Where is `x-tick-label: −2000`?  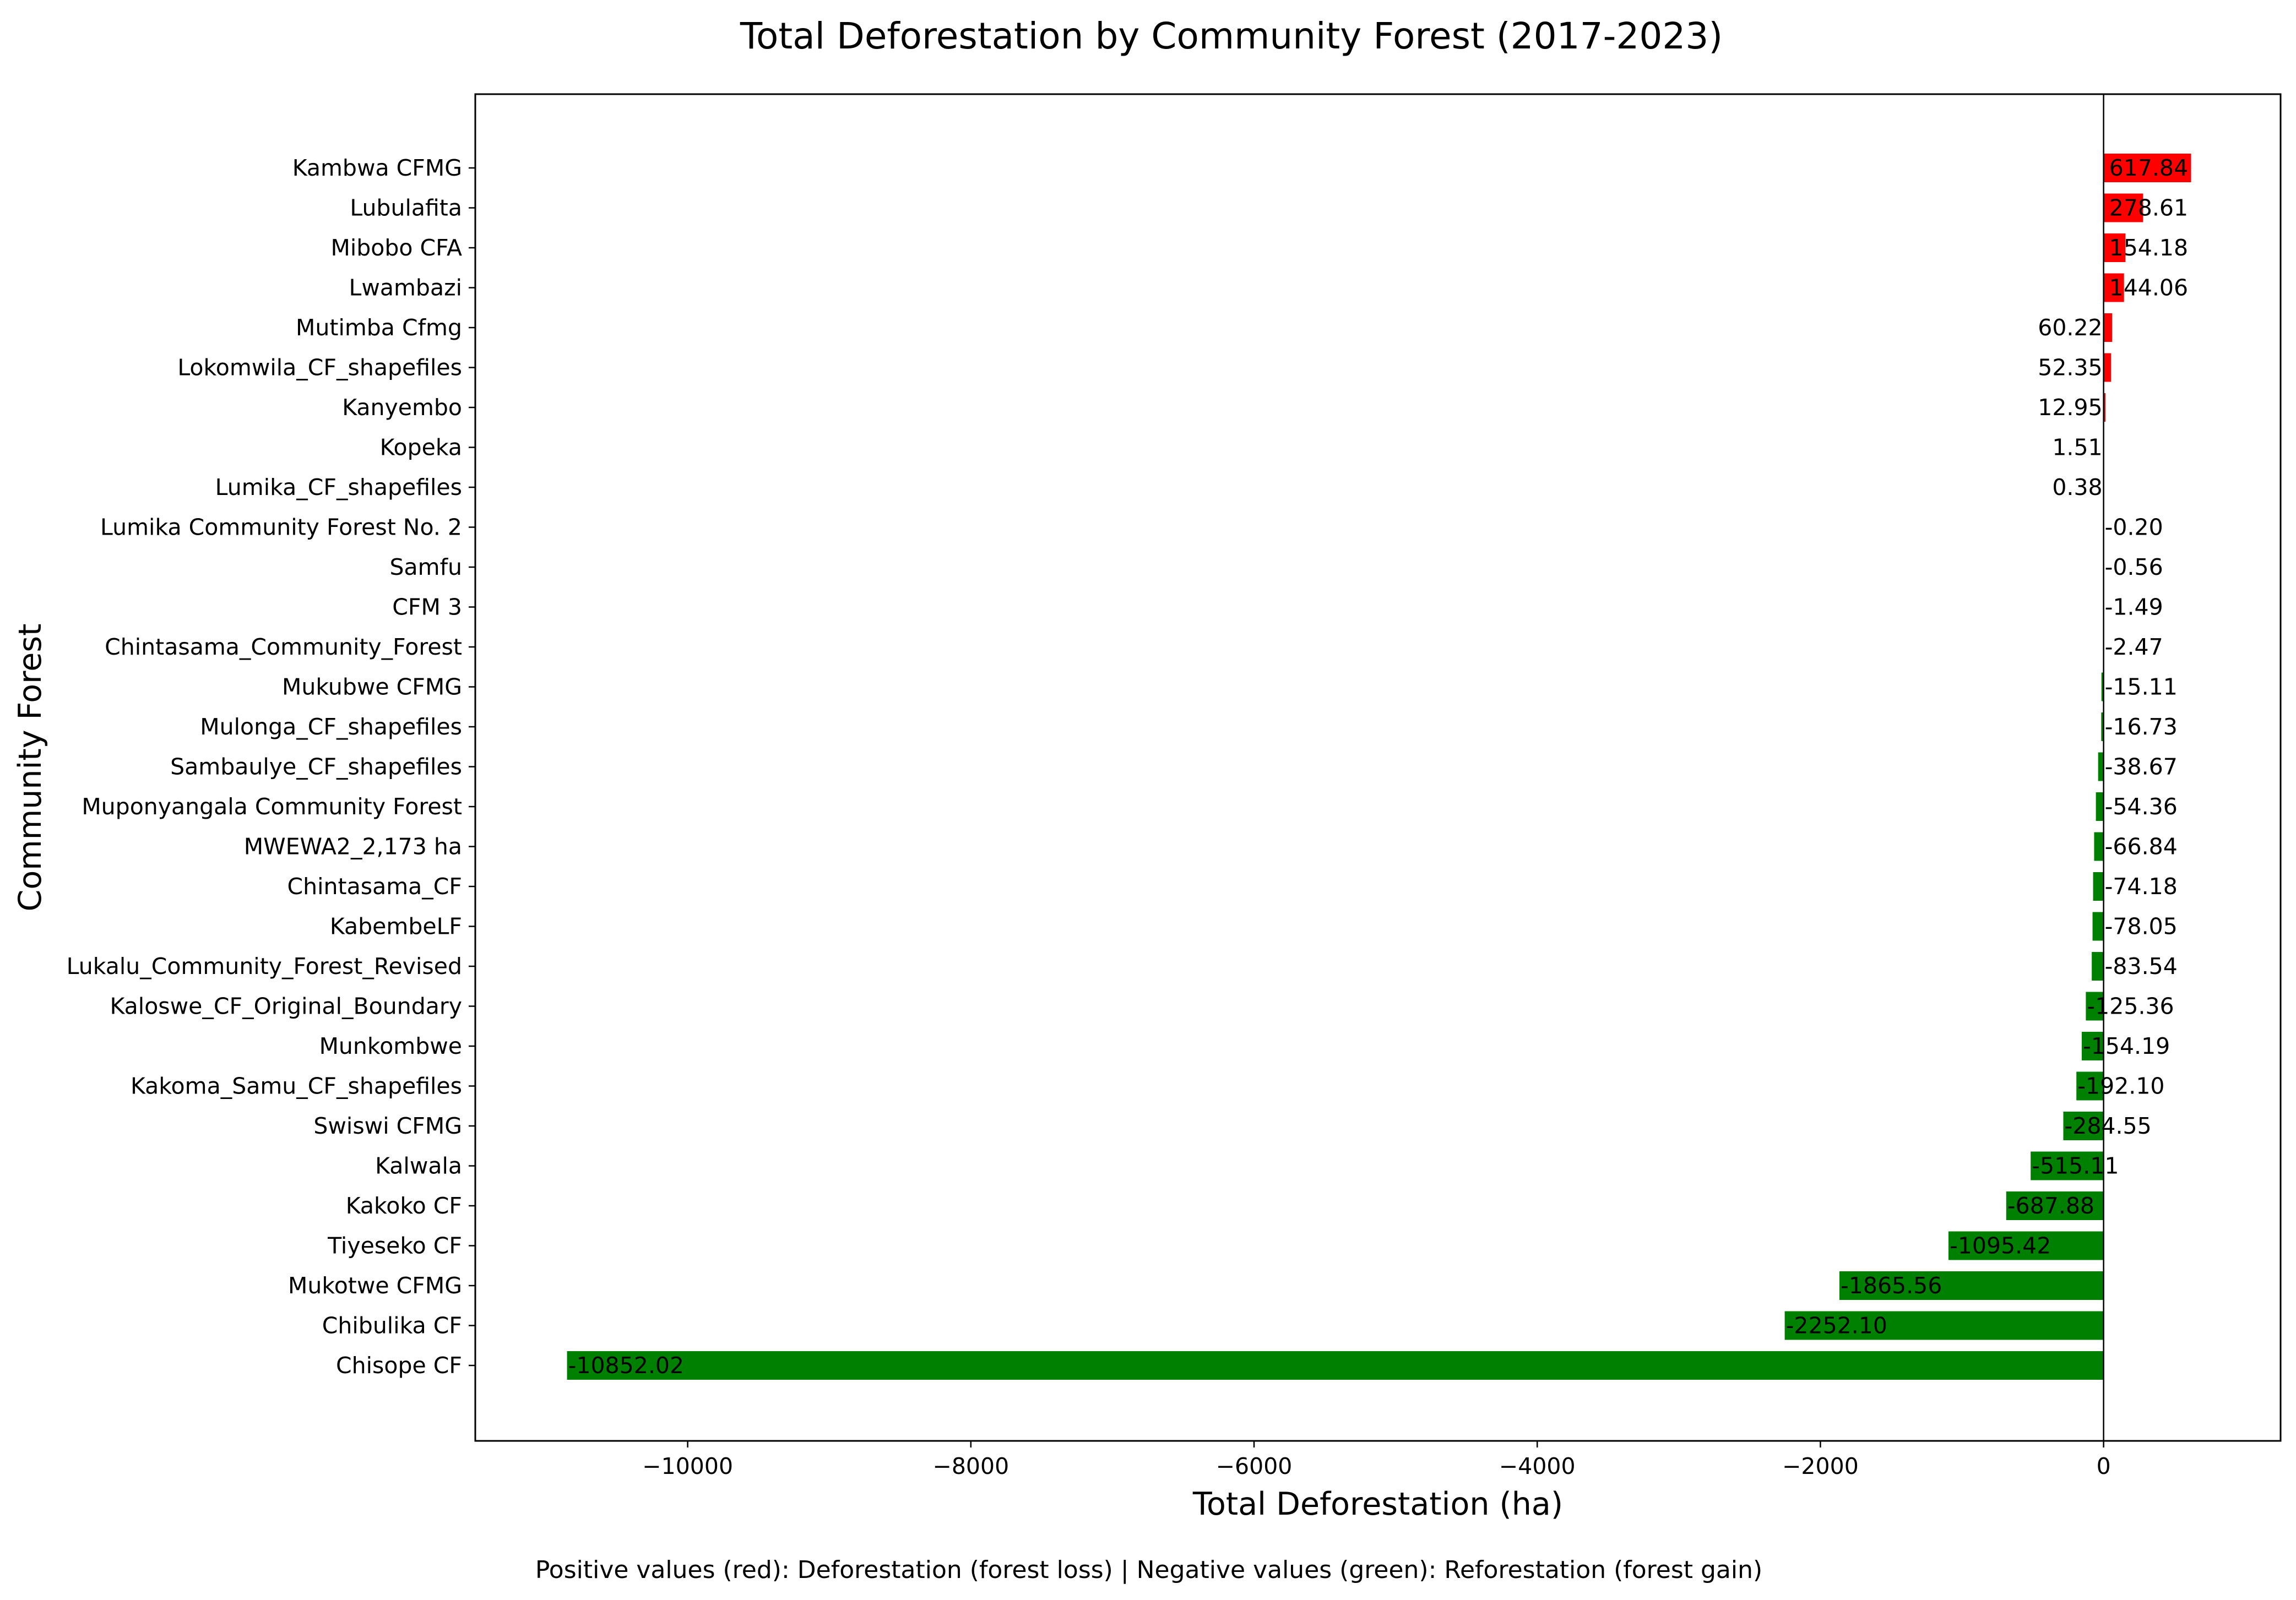 x-tick-label: −2000 is located at coordinates (1821, 1466).